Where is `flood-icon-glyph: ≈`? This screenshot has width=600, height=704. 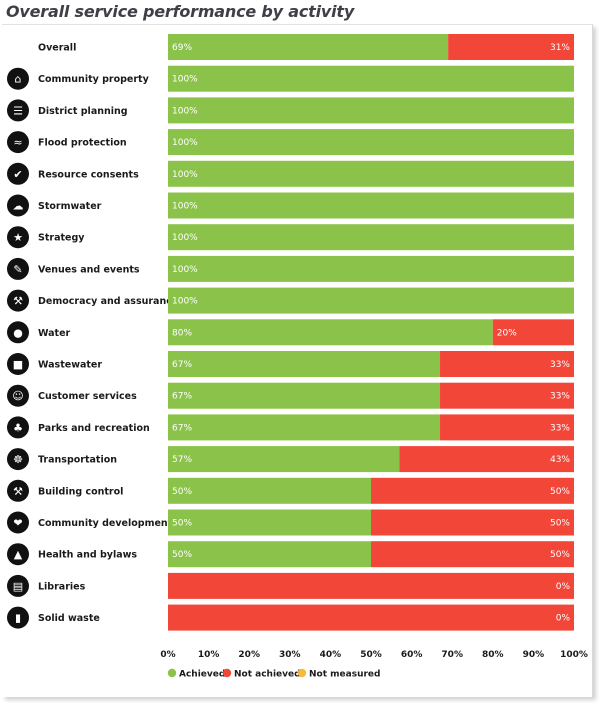
flood-icon-glyph: ≈ is located at coordinates (17, 142).